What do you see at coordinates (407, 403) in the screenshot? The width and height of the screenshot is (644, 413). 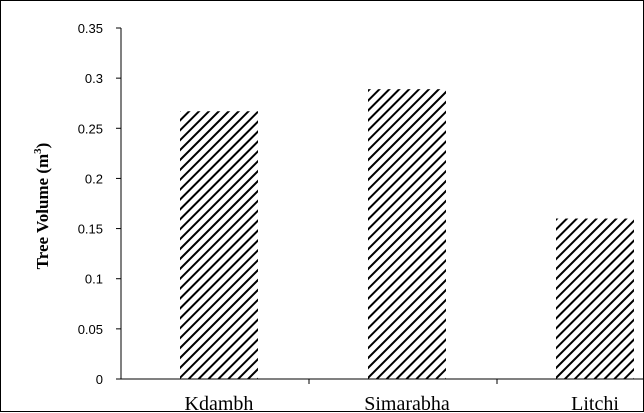 I see `x-category-label: Simarabha` at bounding box center [407, 403].